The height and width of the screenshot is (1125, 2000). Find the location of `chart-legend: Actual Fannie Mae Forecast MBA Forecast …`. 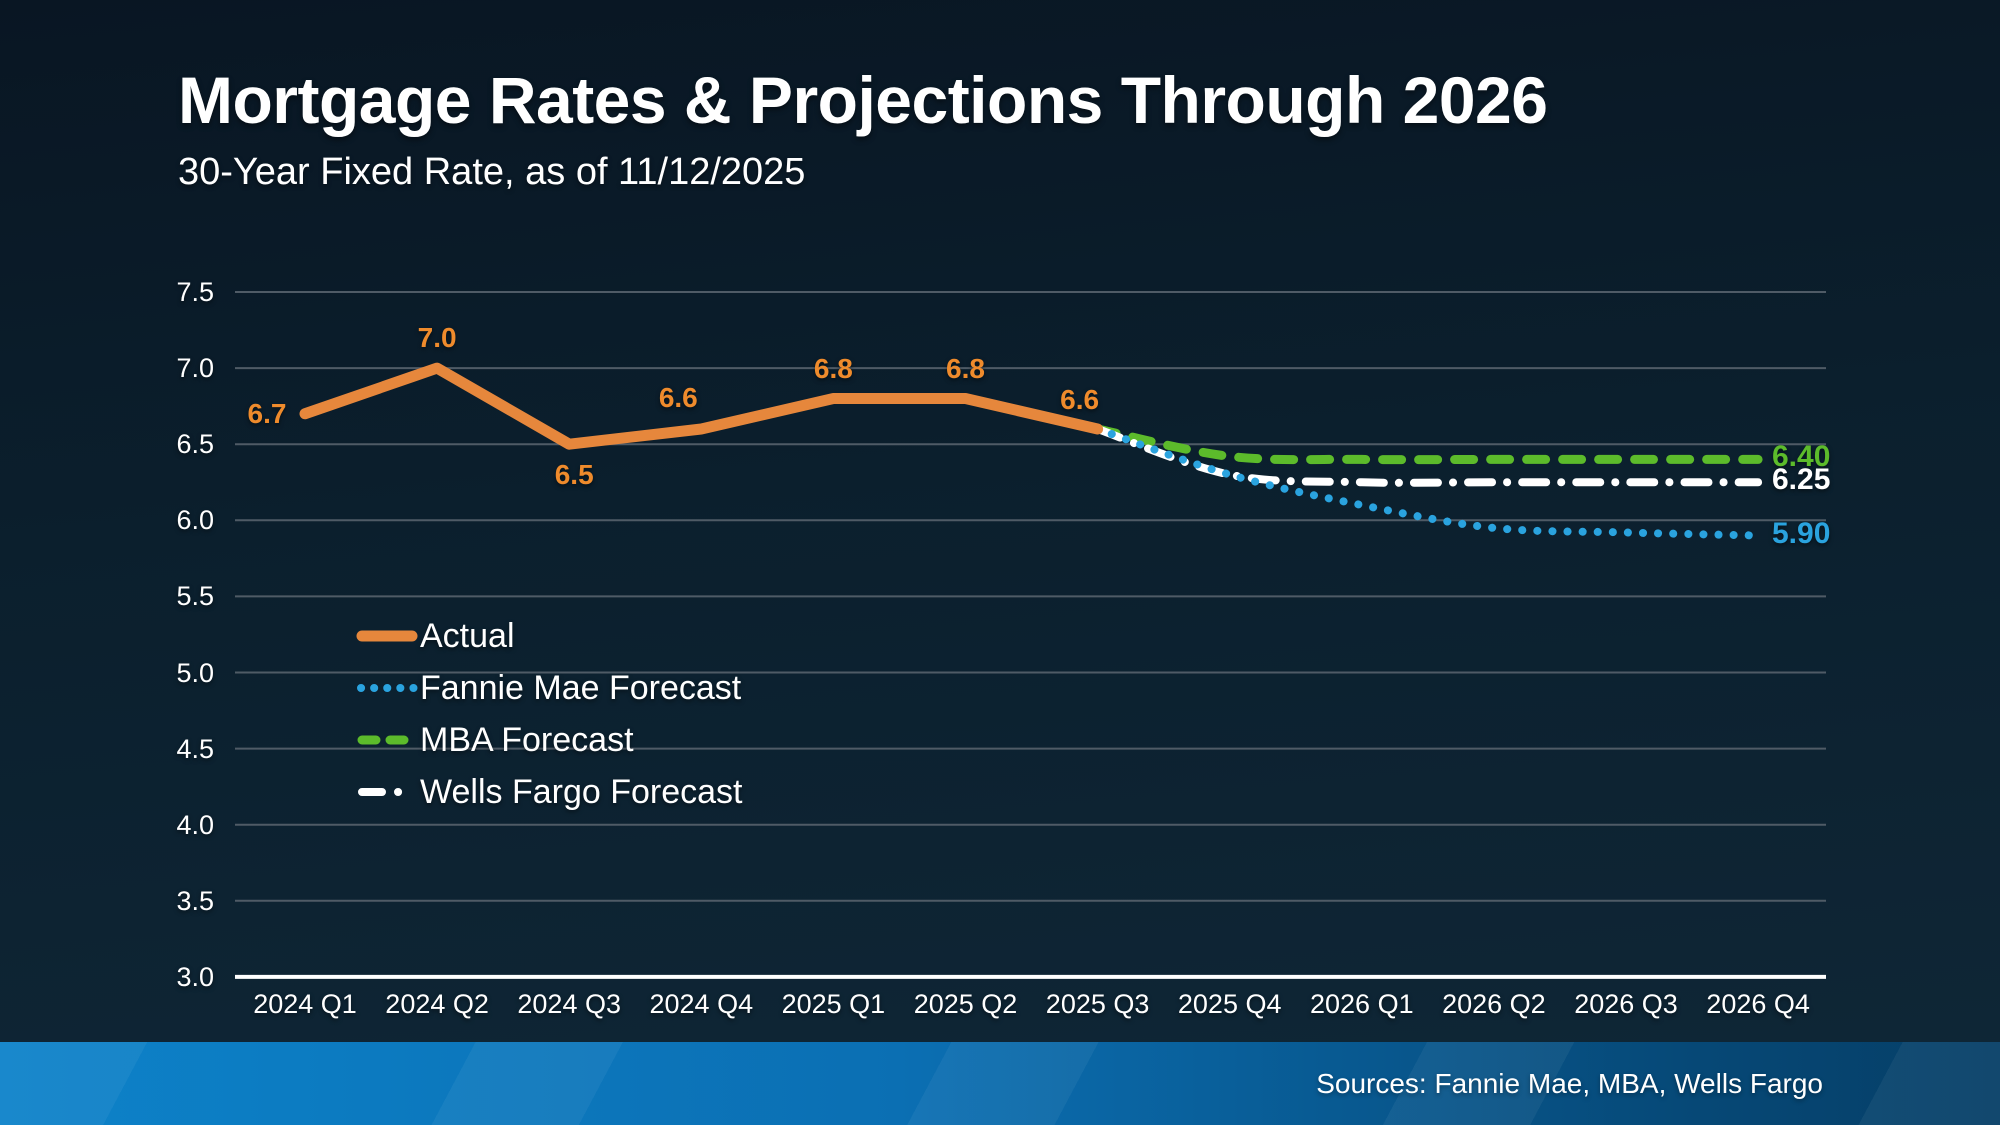

chart-legend: Actual Fannie Mae Forecast MBA Forecast … is located at coordinates (549, 714).